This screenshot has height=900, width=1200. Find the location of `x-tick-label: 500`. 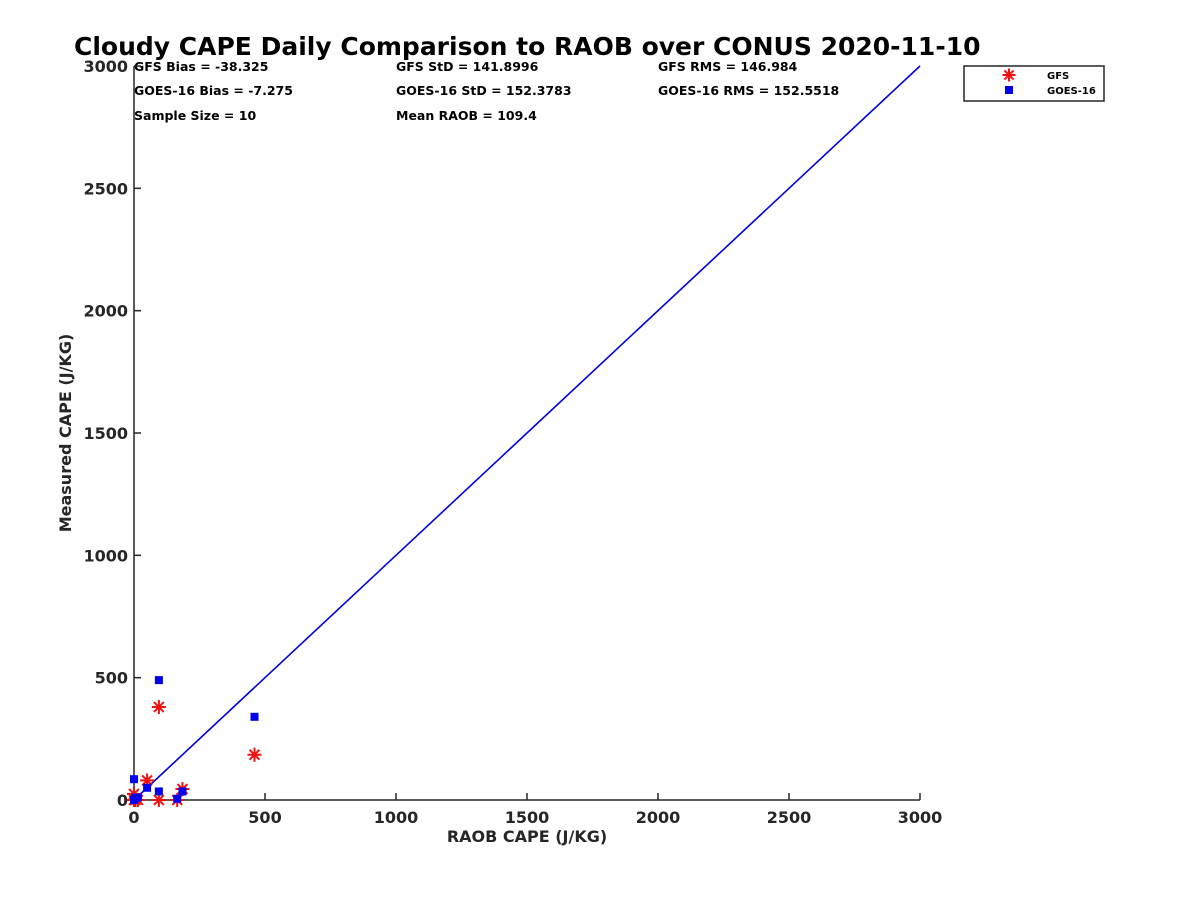

x-tick-label: 500 is located at coordinates (264, 817).